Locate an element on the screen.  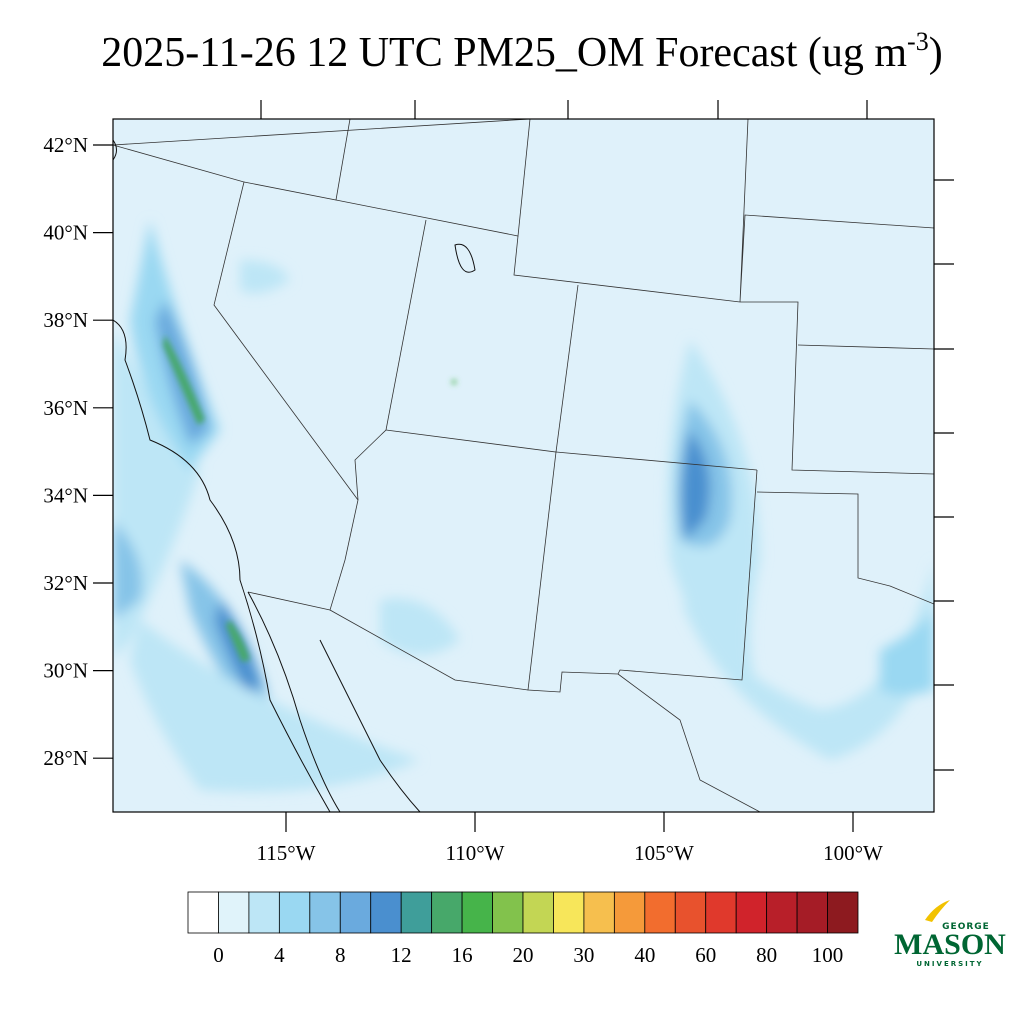
lat-label: 30°N is located at coordinates (65, 671).